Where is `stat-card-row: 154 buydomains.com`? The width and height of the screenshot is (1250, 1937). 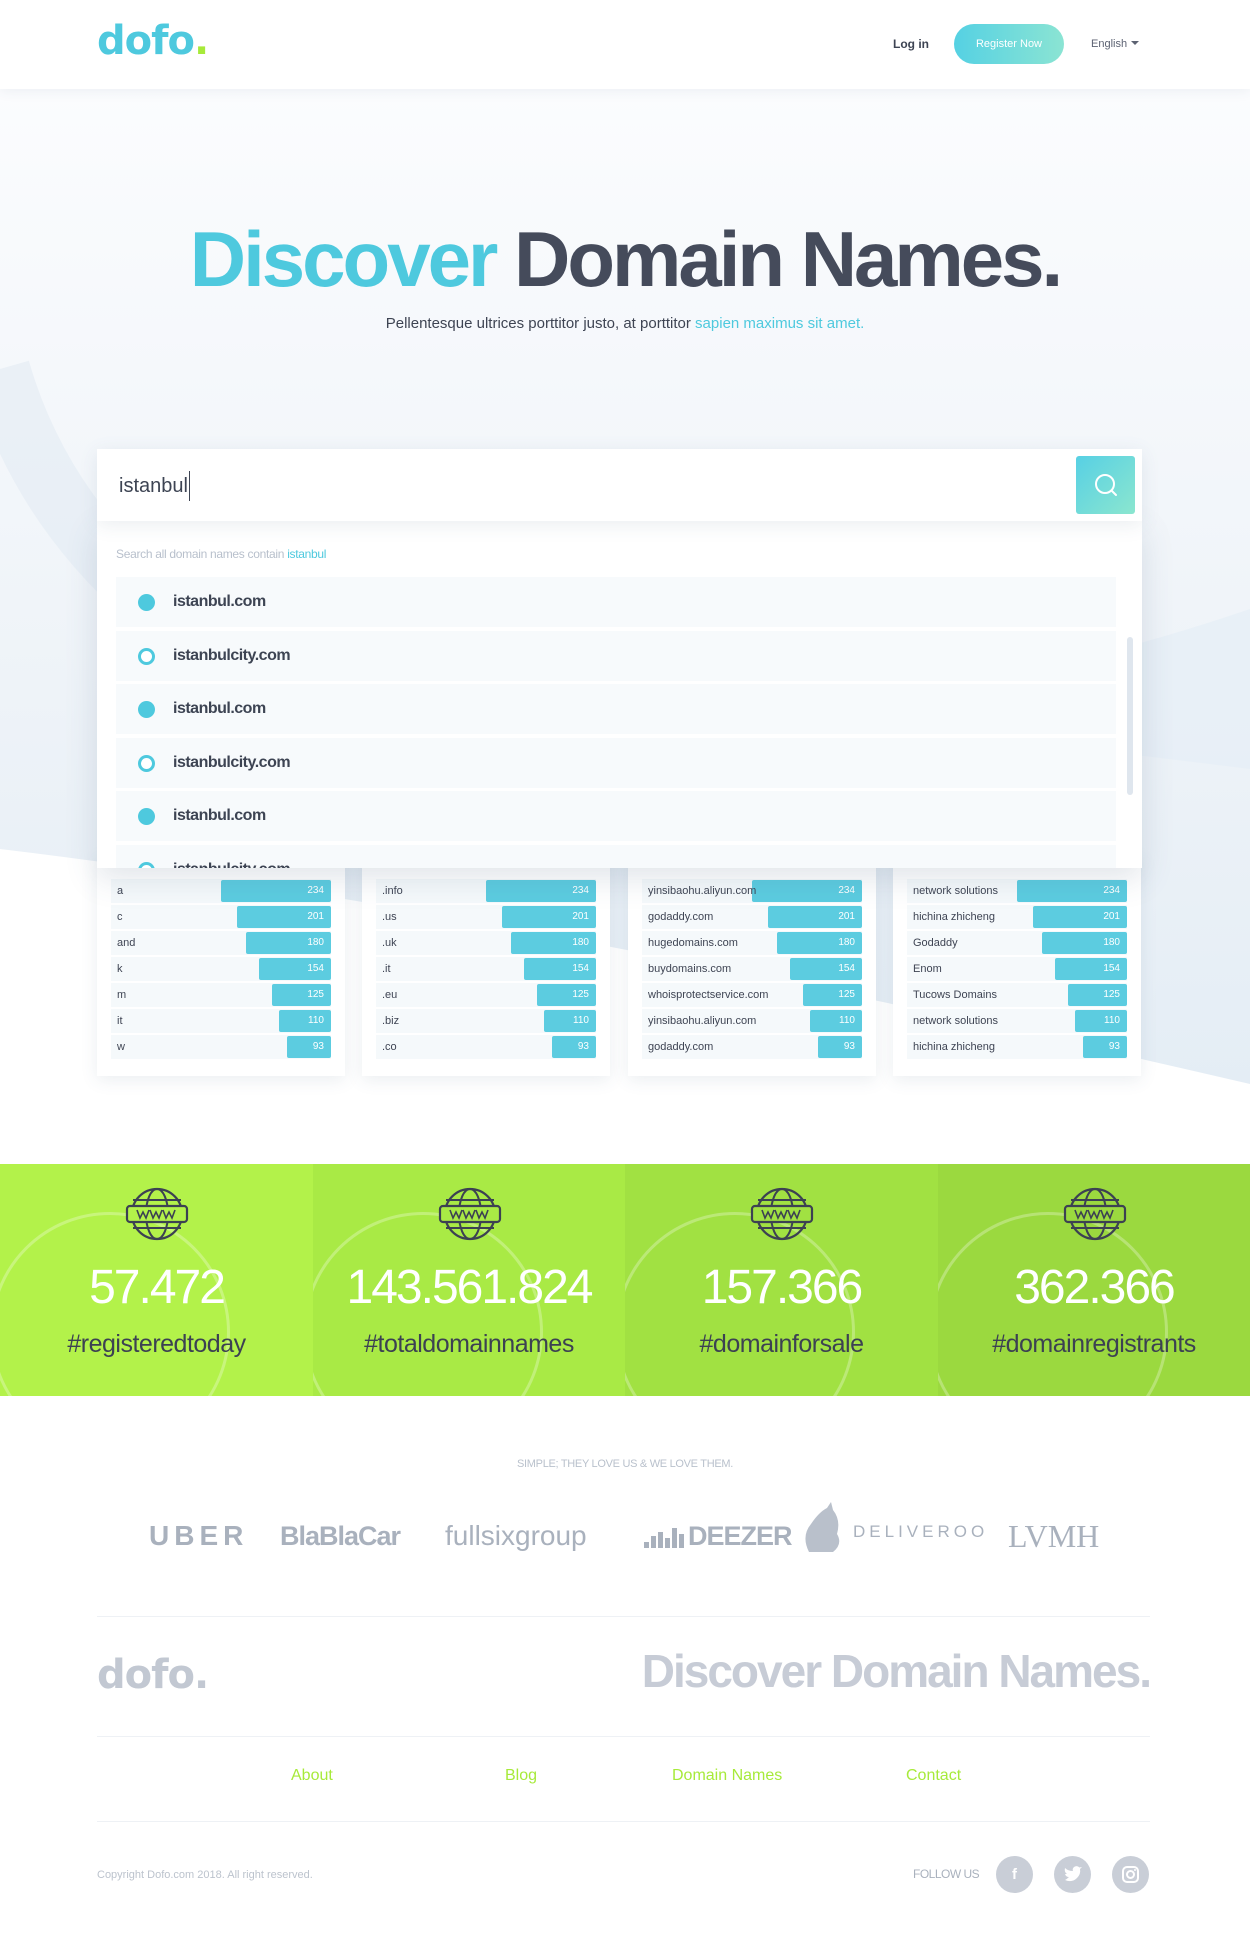
stat-card-row: 154 buydomains.com is located at coordinates (752, 969).